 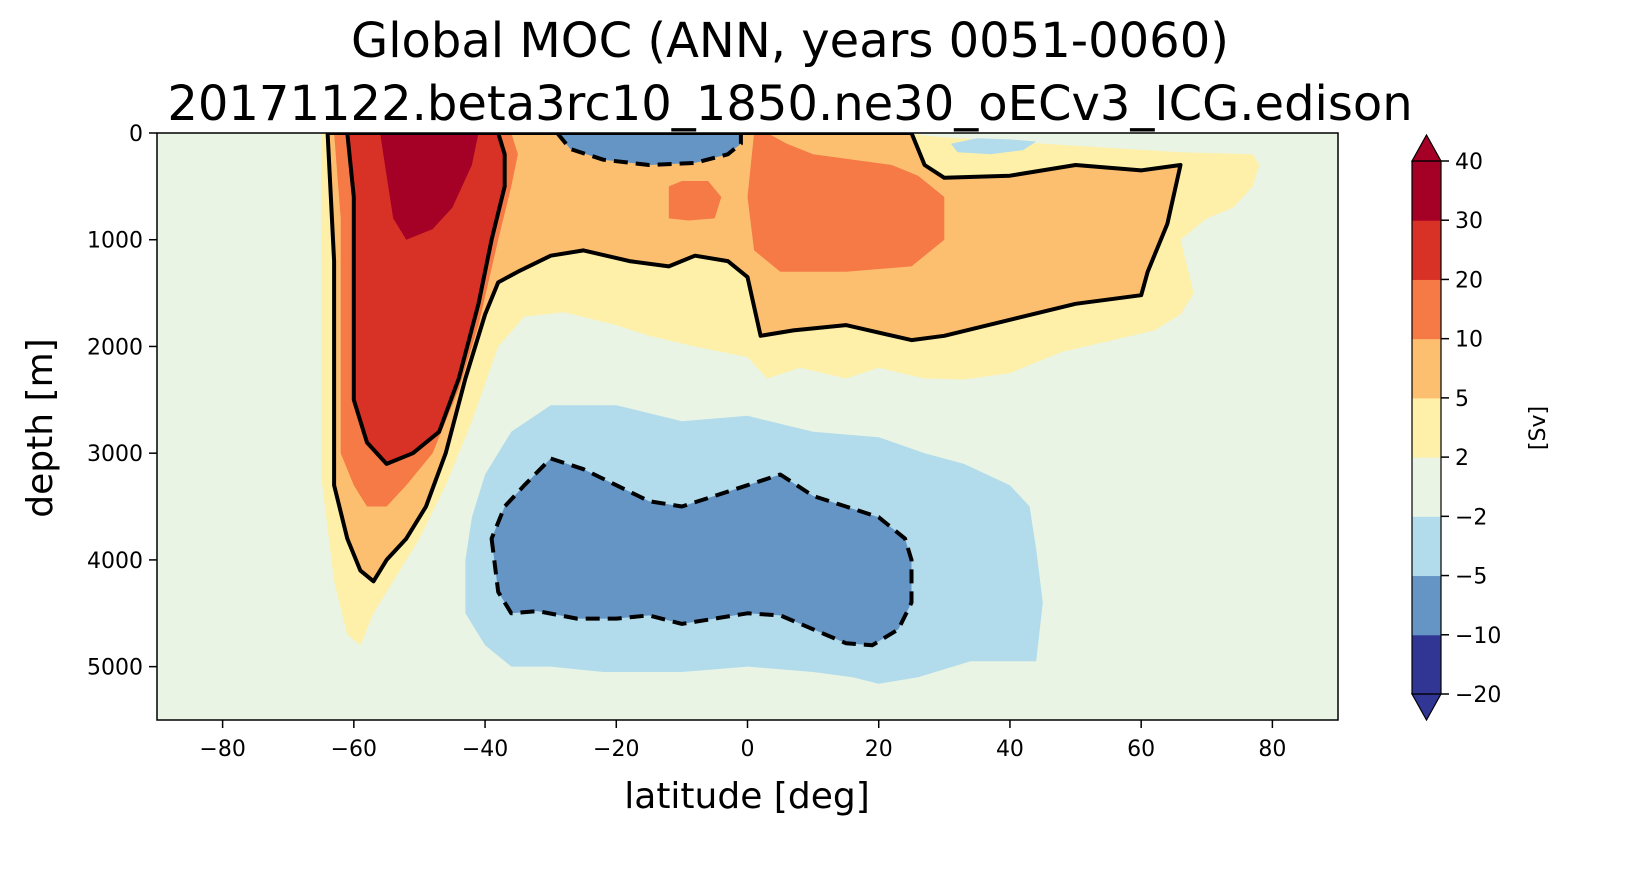 I want to click on x-tick-label: −80, so click(x=222, y=749).